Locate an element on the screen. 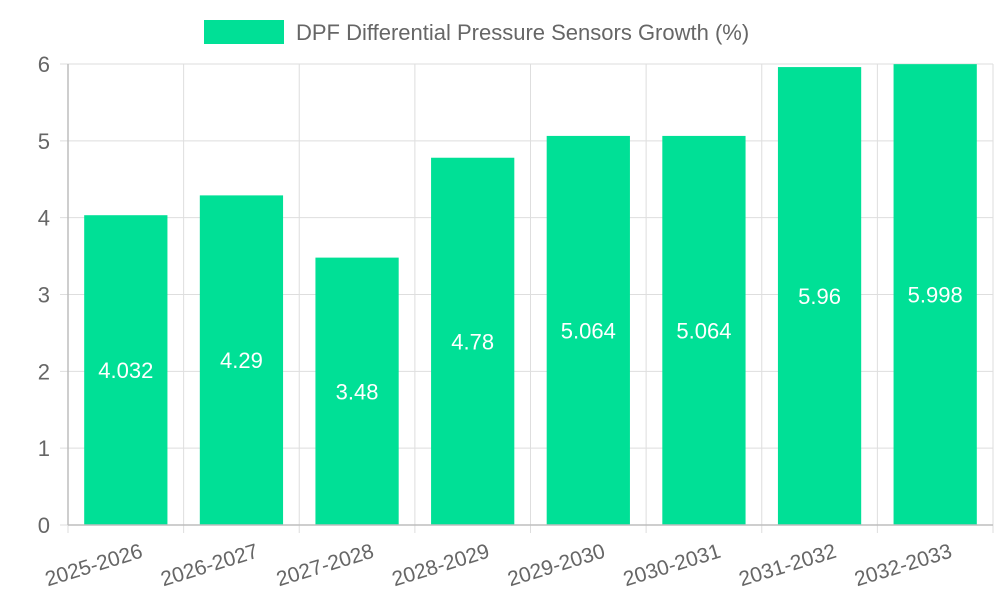 This screenshot has width=1000, height=600. y-tick-label: 1 is located at coordinates (44, 448).